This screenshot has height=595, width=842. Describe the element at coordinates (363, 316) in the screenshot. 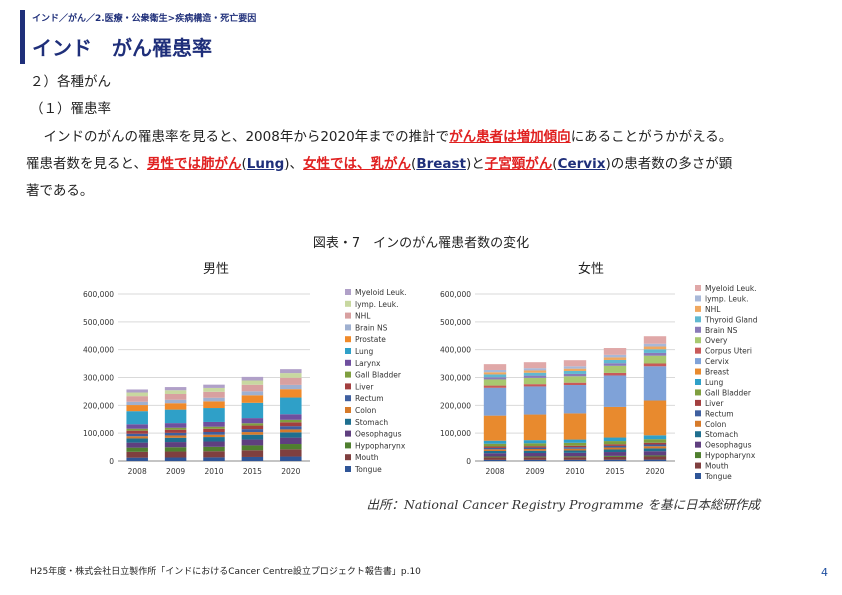

I see `legend-label: NHL` at that location.